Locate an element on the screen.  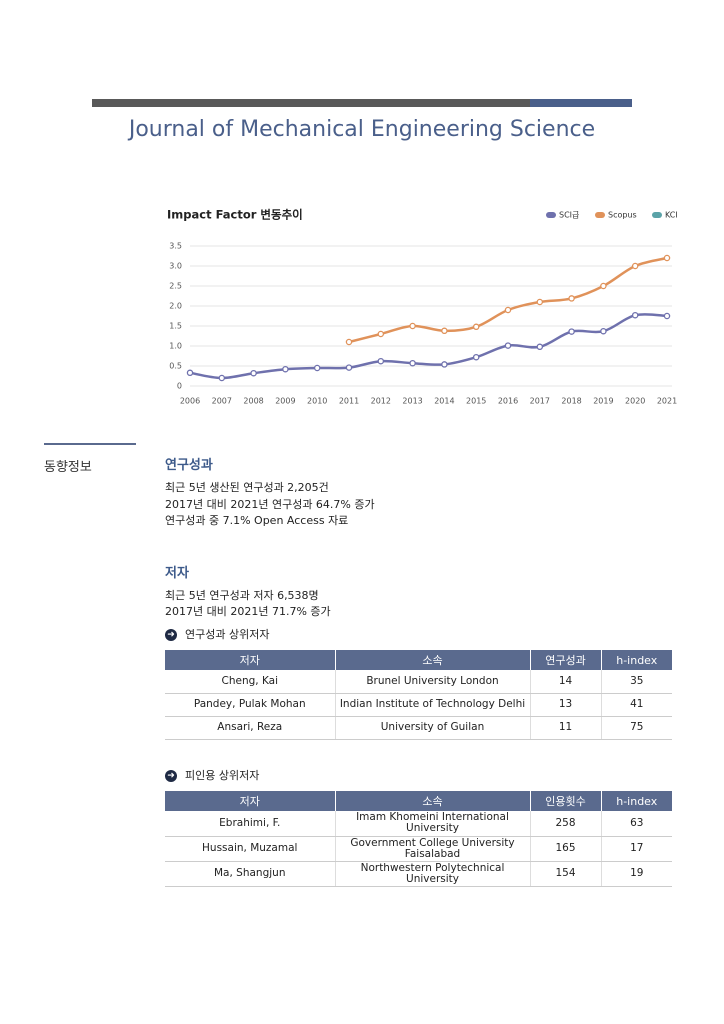
y-tick-label: 3.5 is located at coordinates (175, 246).